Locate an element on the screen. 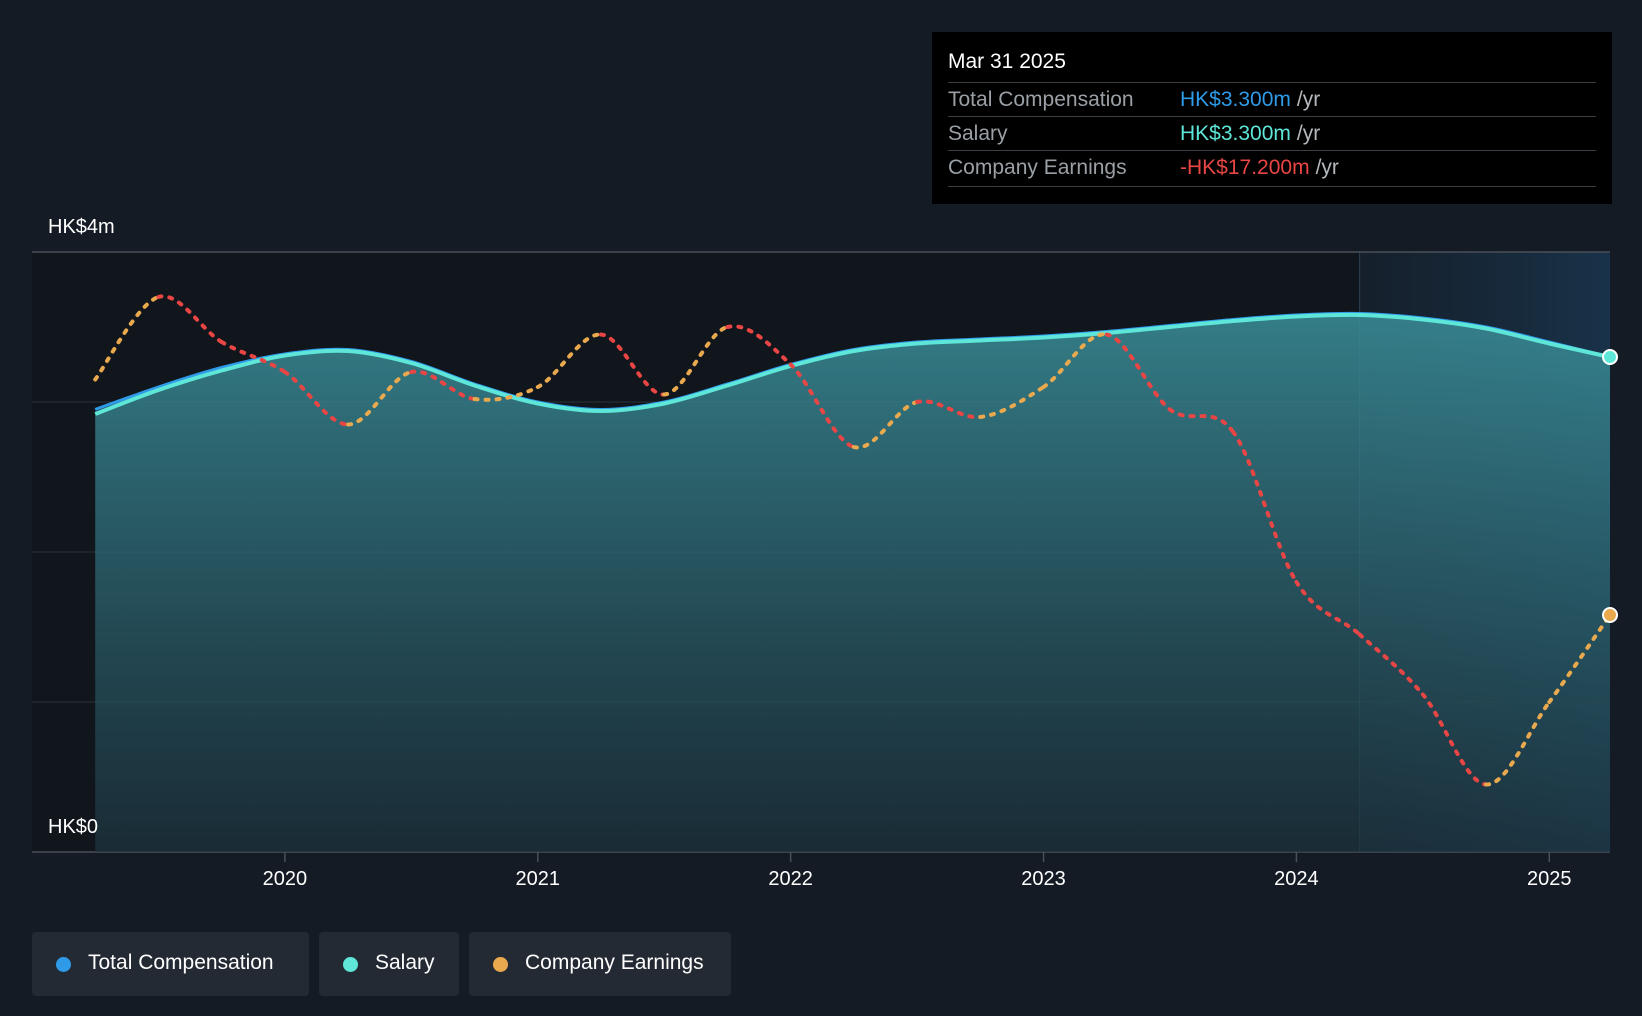 The height and width of the screenshot is (1016, 1642). tooltip-divider is located at coordinates (1272, 186).